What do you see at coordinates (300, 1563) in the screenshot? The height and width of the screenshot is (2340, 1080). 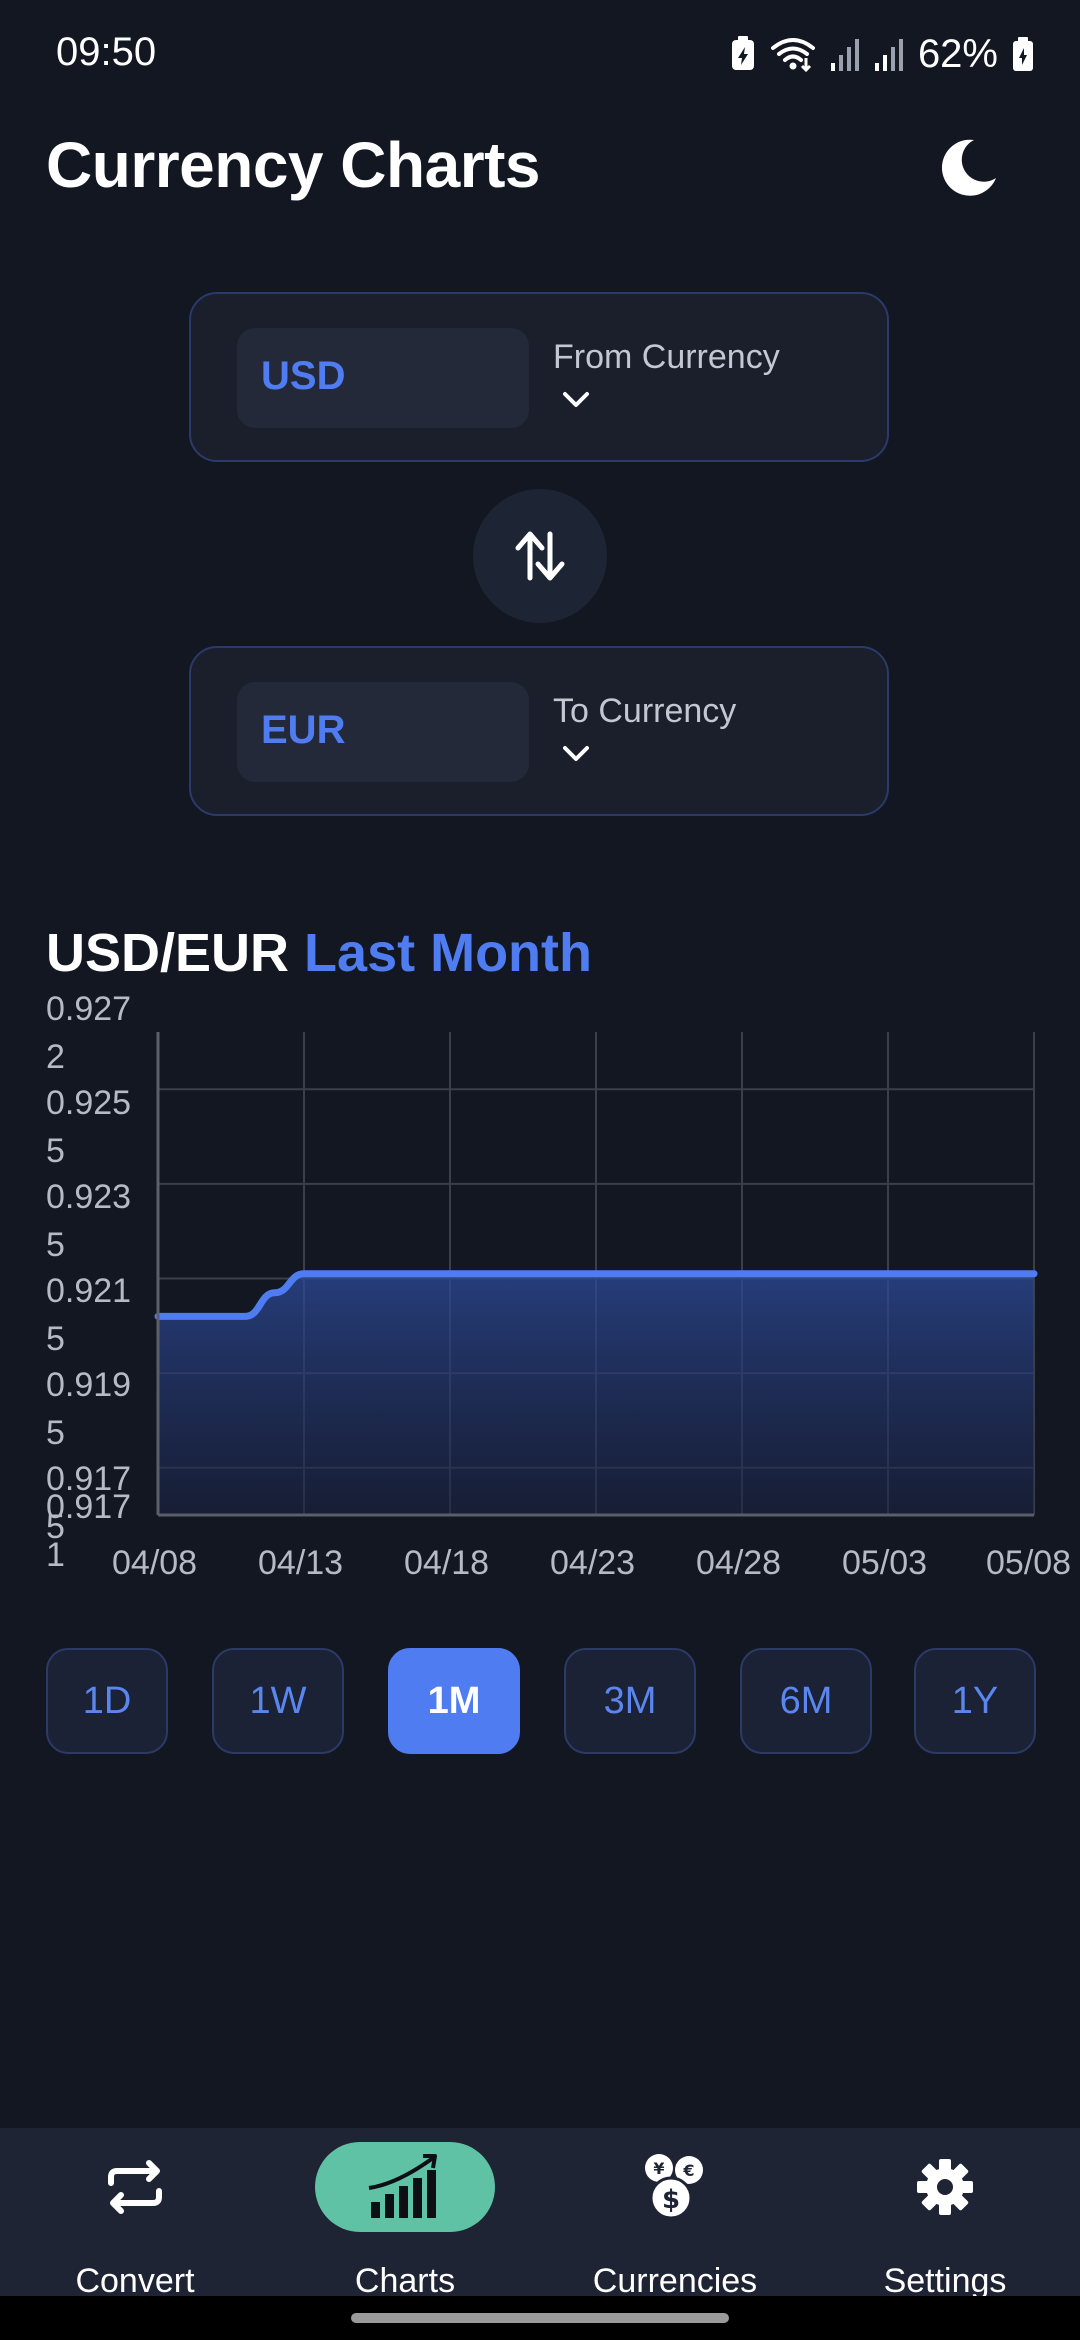 I see `x-tick-label: 04/13` at bounding box center [300, 1563].